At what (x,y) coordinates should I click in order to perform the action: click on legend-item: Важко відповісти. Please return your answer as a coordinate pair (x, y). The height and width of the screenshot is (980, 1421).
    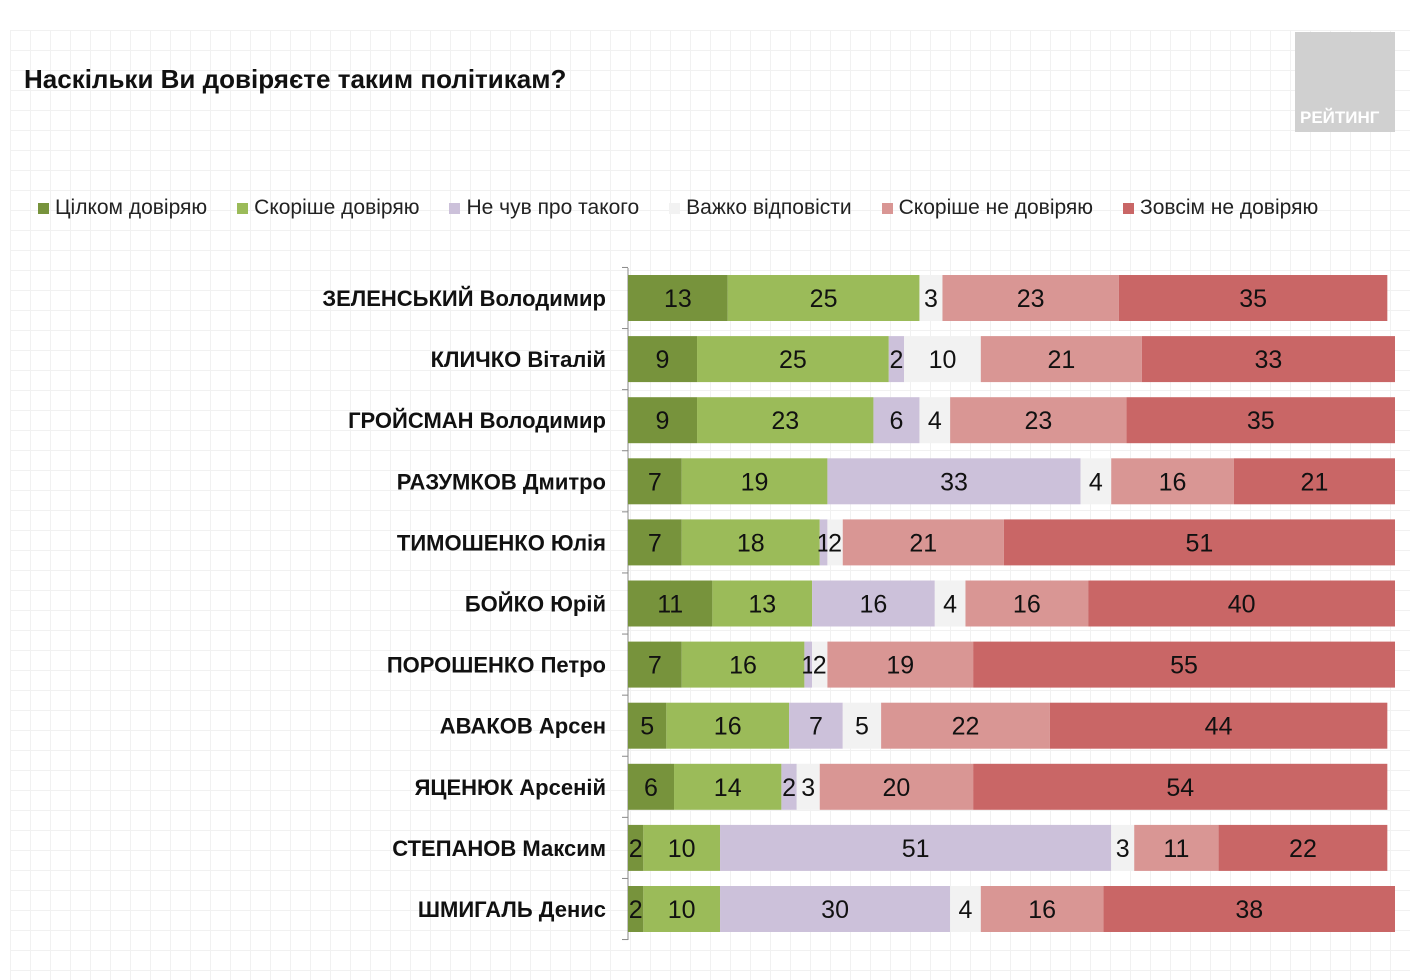
    Looking at the image, I should click on (760, 208).